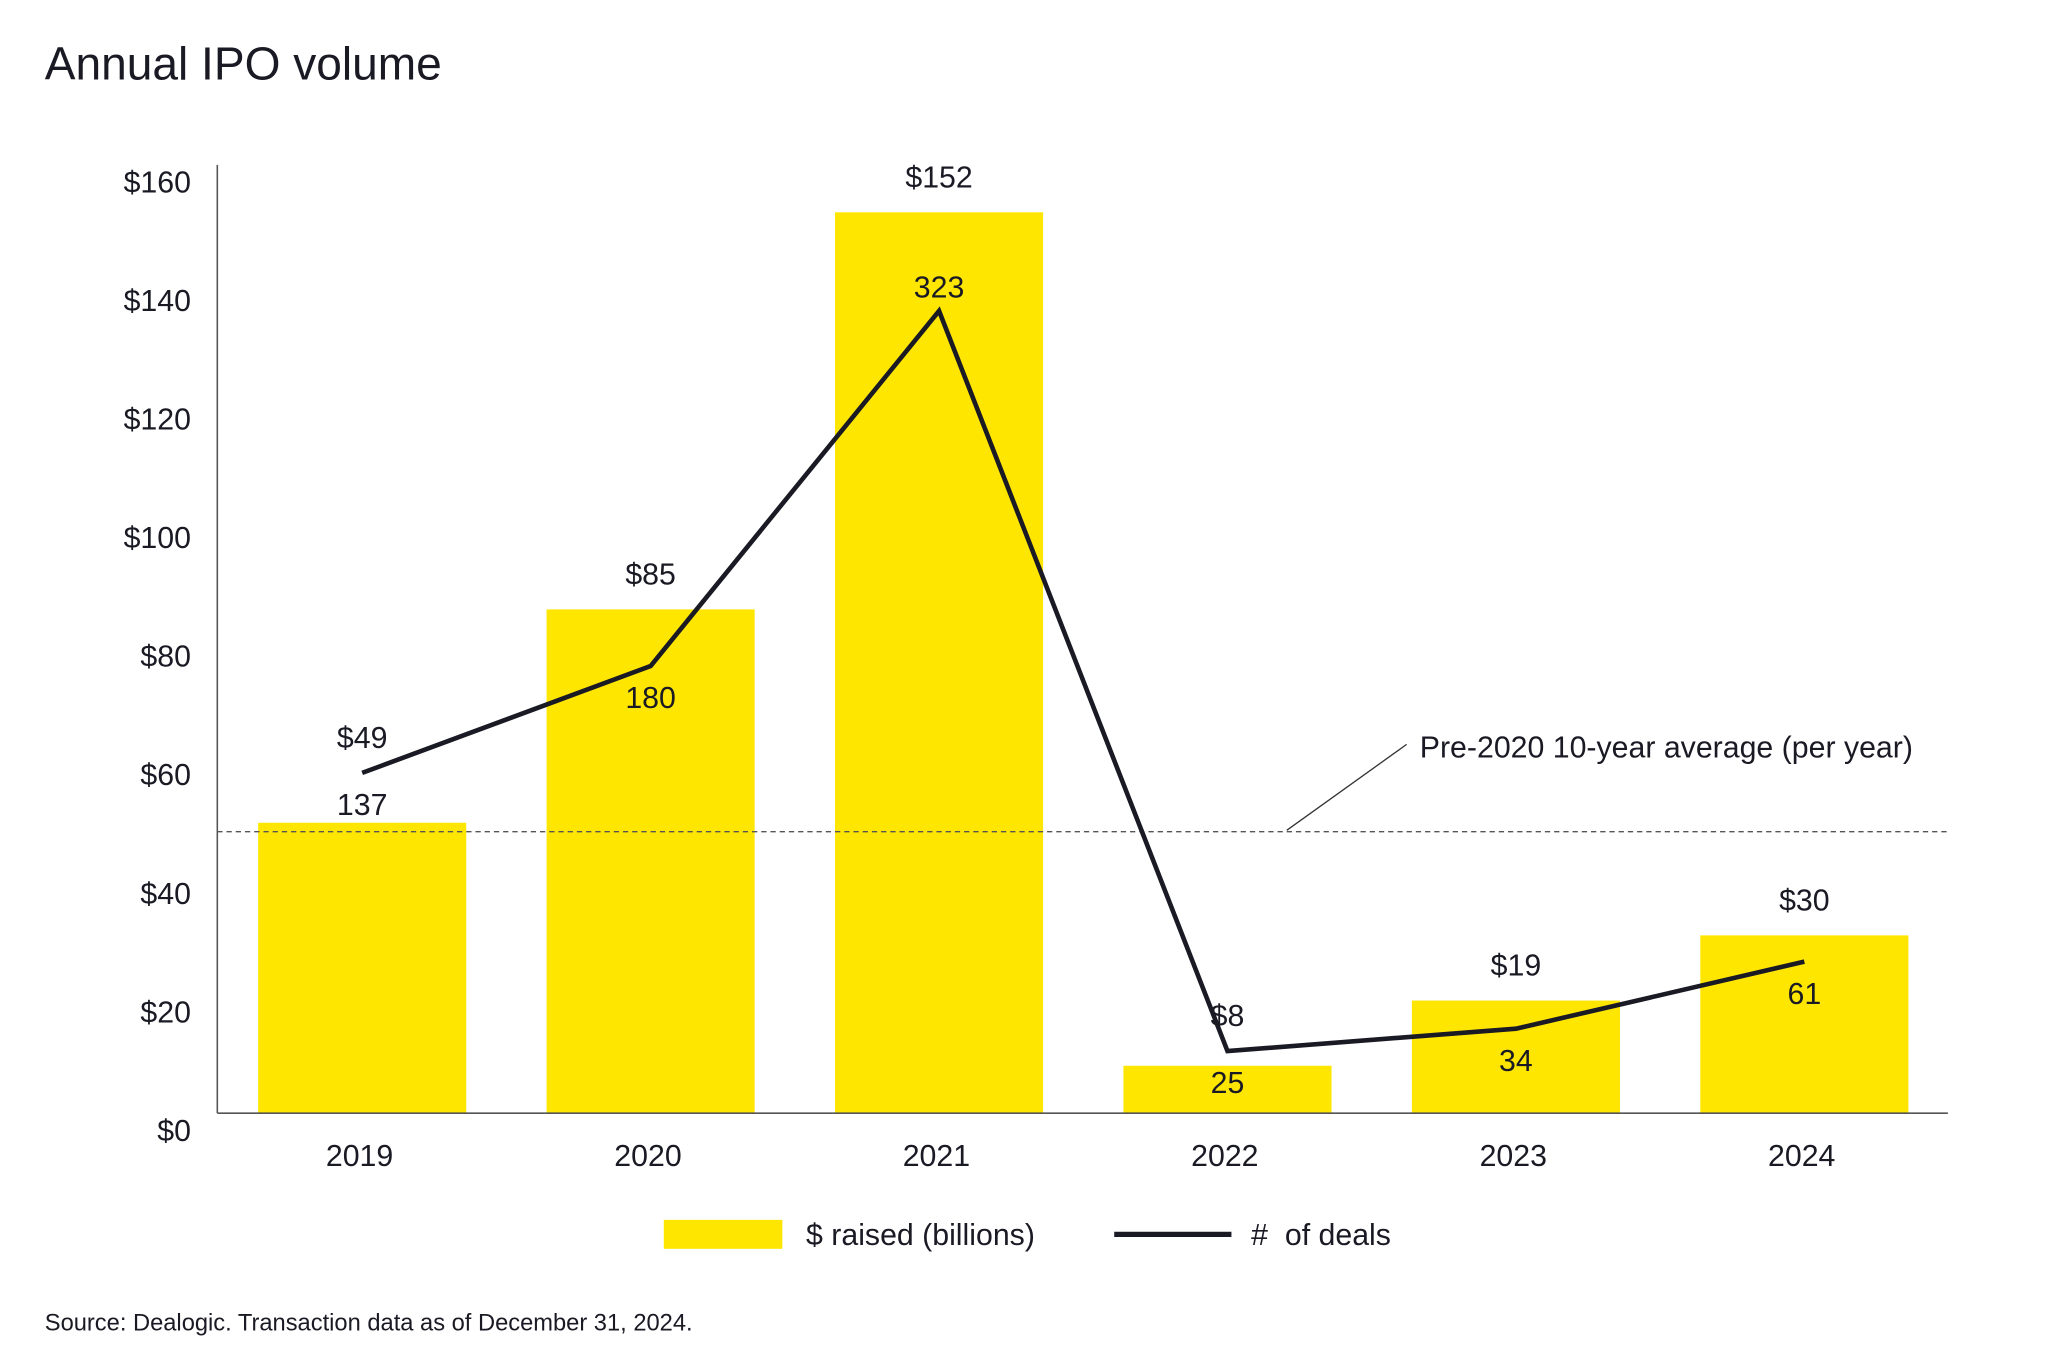 The width and height of the screenshot is (2048, 1365). I want to click on bar-value-label: $8, so click(1228, 1016).